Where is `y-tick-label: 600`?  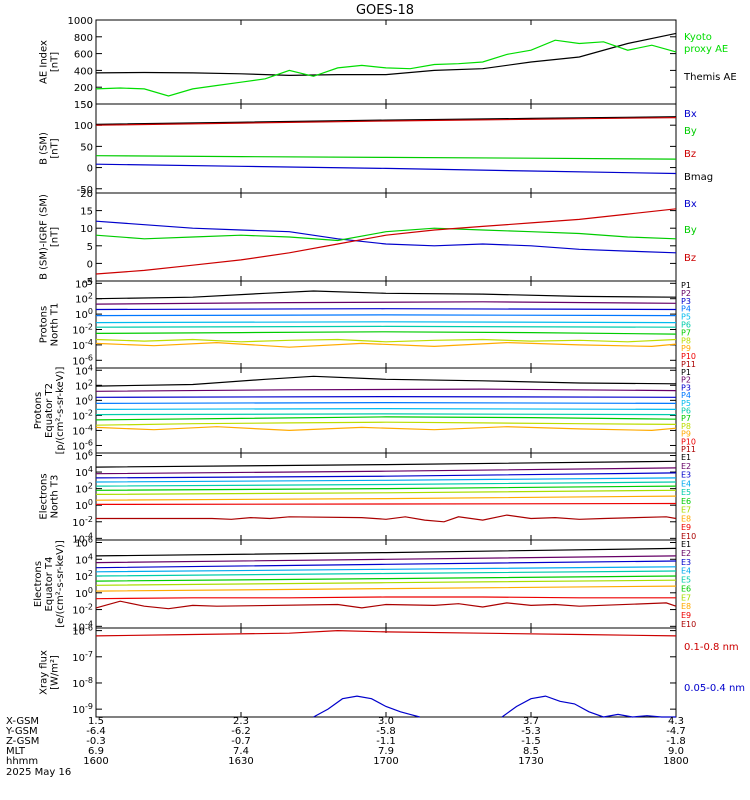
y-tick-label: 600 is located at coordinates (83, 55).